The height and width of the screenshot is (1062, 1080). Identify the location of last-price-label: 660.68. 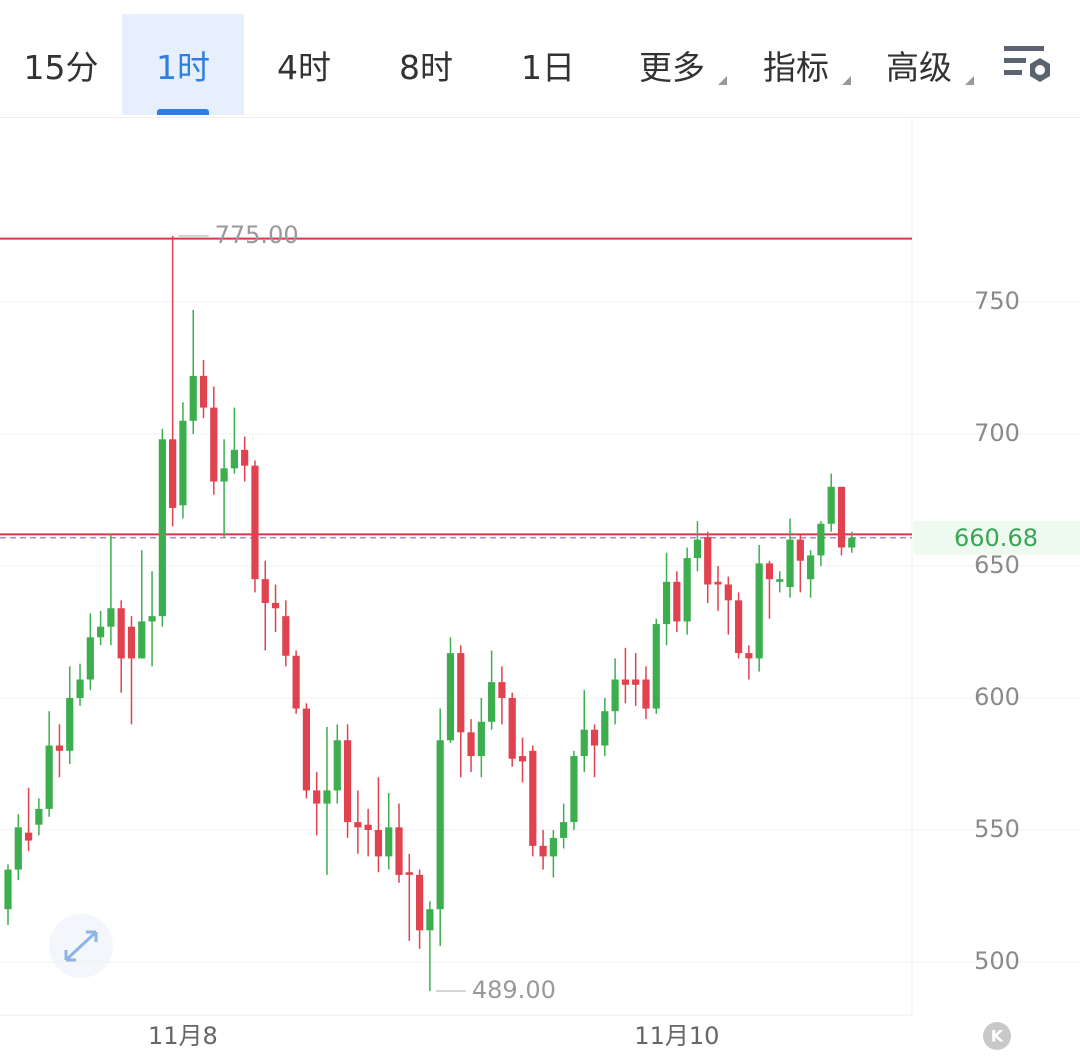
(996, 538).